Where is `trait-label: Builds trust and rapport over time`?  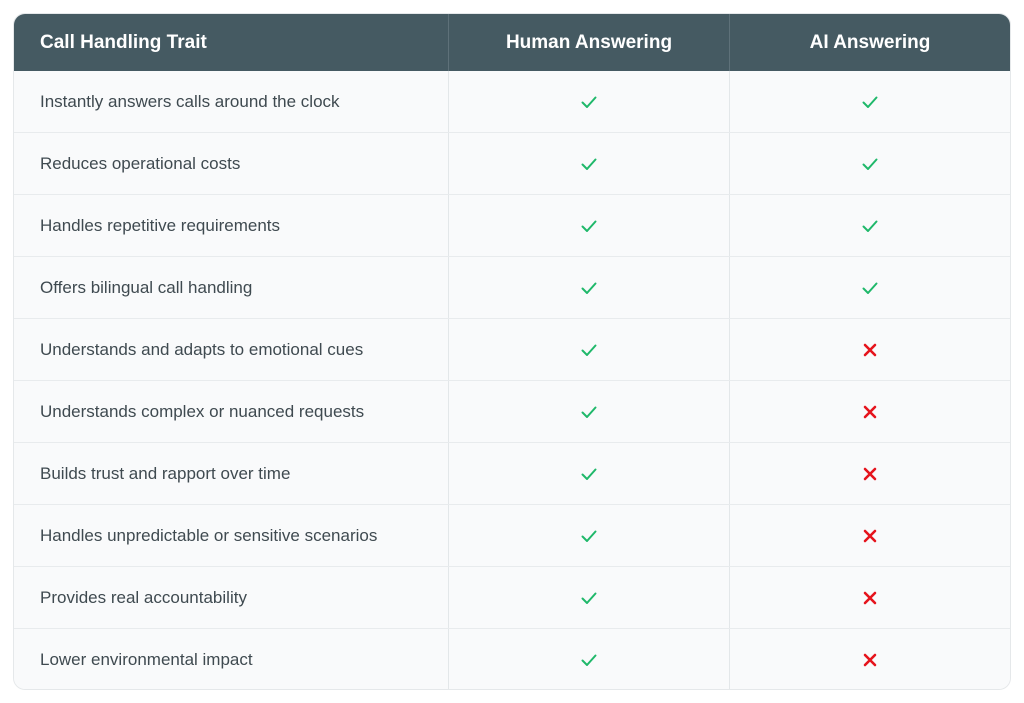
trait-label: Builds trust and rapport over time is located at coordinates (165, 473).